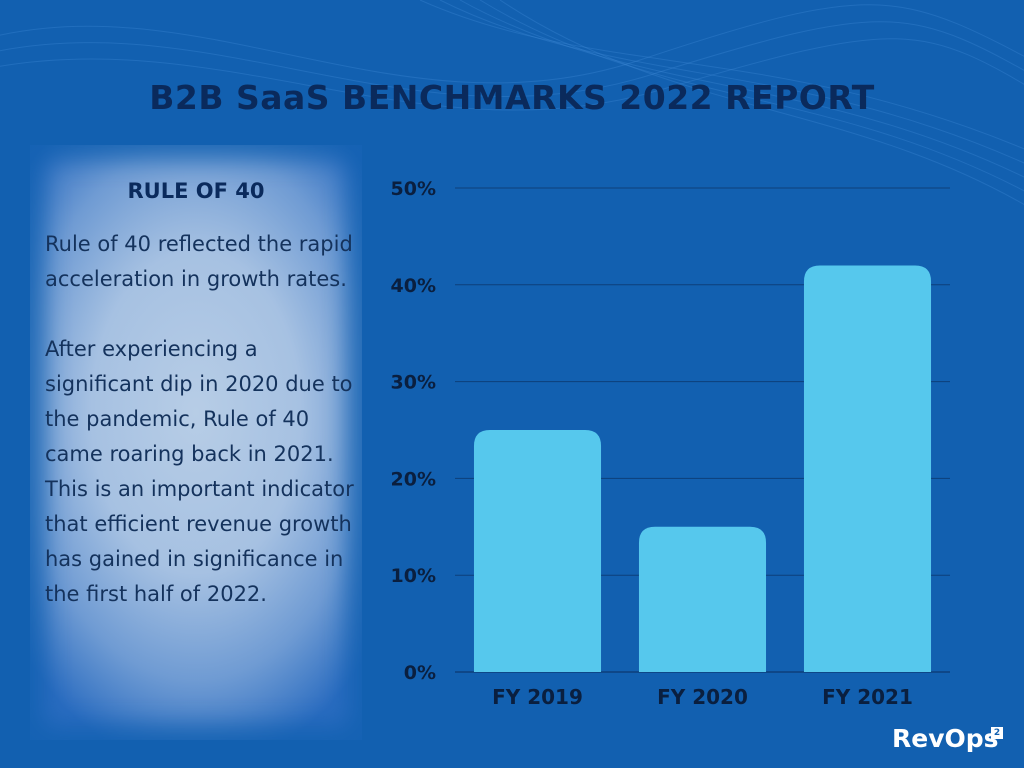  I want to click on x-tick-label: FY 2020, so click(702, 697).